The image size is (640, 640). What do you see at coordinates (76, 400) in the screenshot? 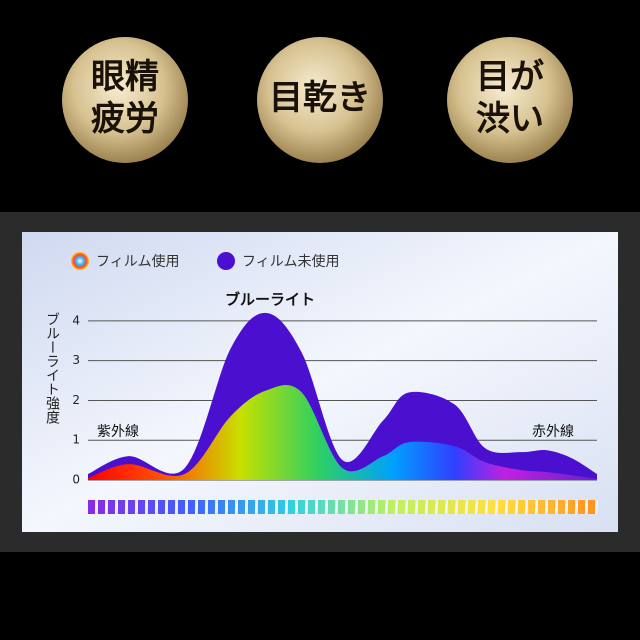
I see `y-tick-label: 2` at bounding box center [76, 400].